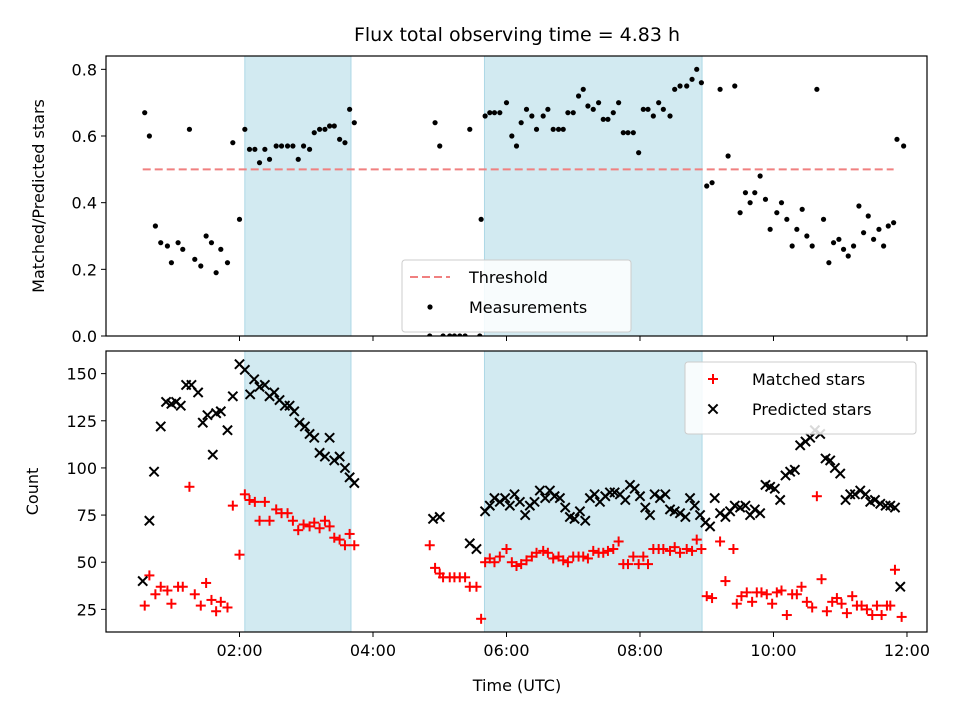 This screenshot has height=720, width=960. What do you see at coordinates (907, 650) in the screenshot?
I see `x-tick-label: 12:00` at bounding box center [907, 650].